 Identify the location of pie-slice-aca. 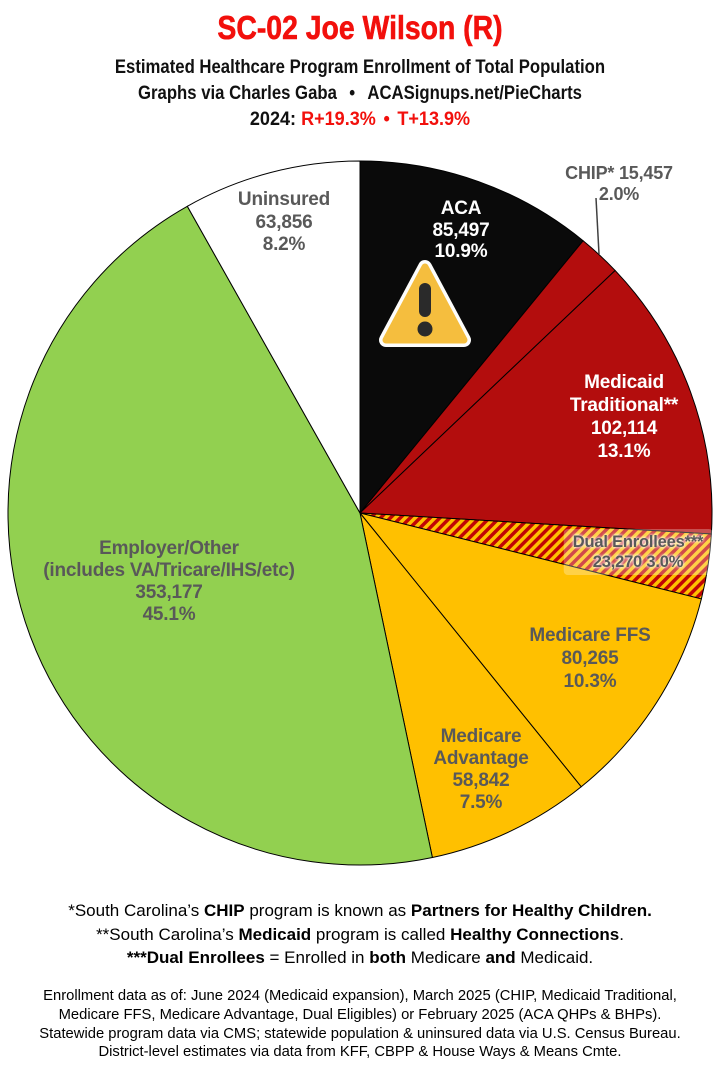
(471, 337).